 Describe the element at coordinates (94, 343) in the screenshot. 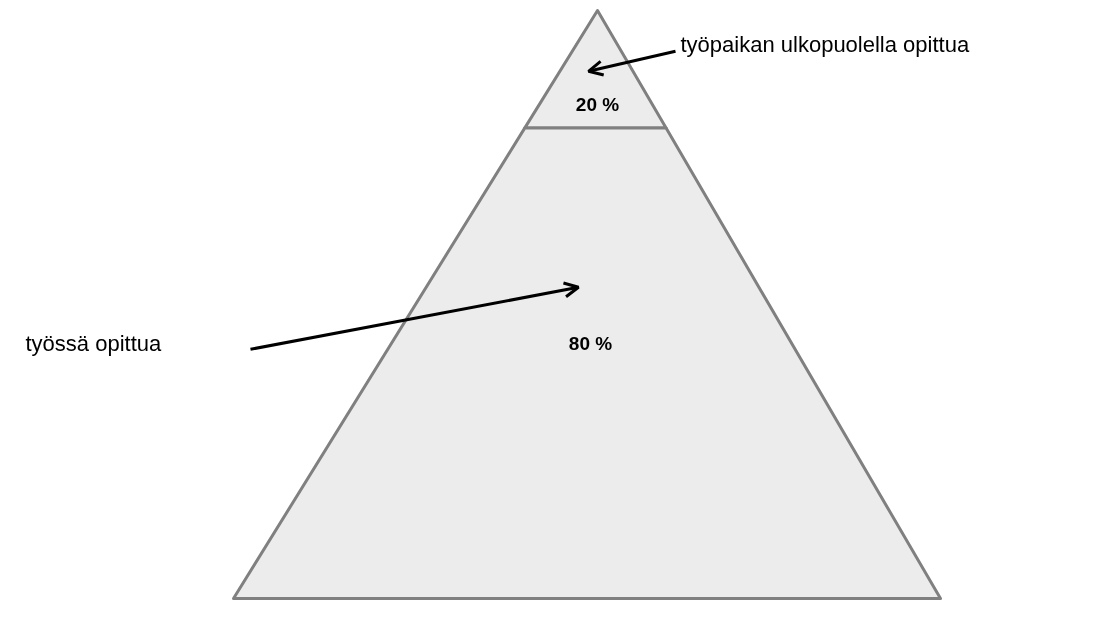

I see `category-label: työssä opittua` at that location.